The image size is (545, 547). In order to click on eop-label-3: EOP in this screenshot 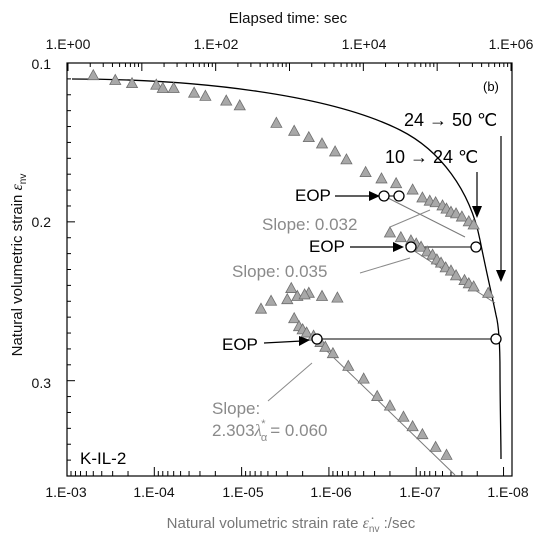, I will do `click(240, 344)`.